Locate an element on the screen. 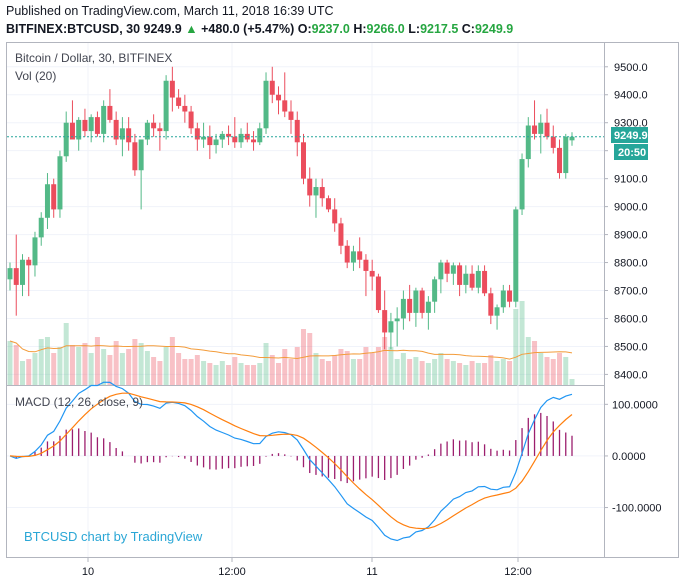 The width and height of the screenshot is (679, 585). price-axis-tick: 8900.0 is located at coordinates (631, 236).